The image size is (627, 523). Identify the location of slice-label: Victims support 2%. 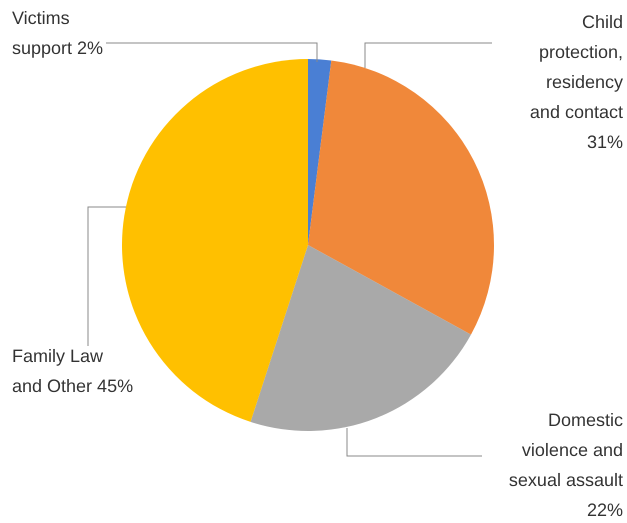
(58, 33).